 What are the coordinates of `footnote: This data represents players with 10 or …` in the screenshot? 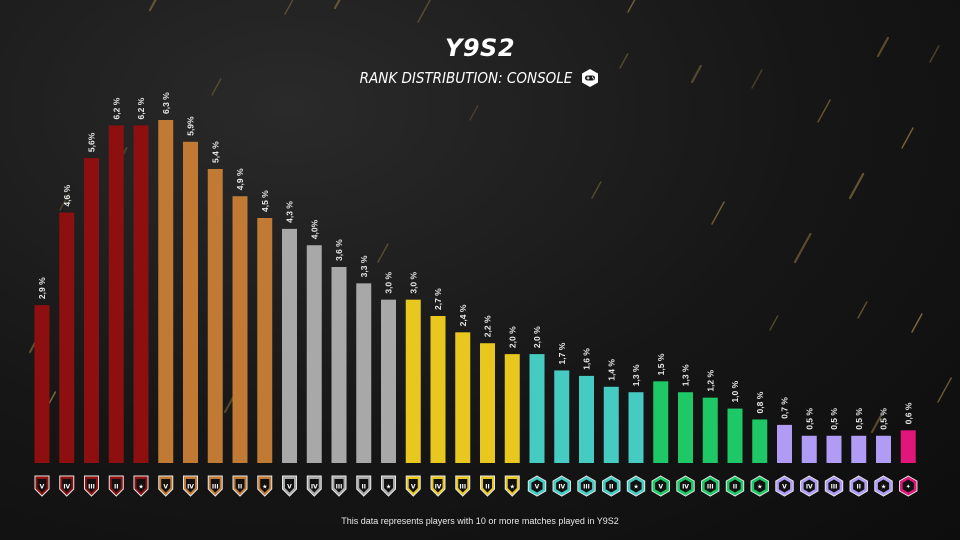 It's located at (480, 521).